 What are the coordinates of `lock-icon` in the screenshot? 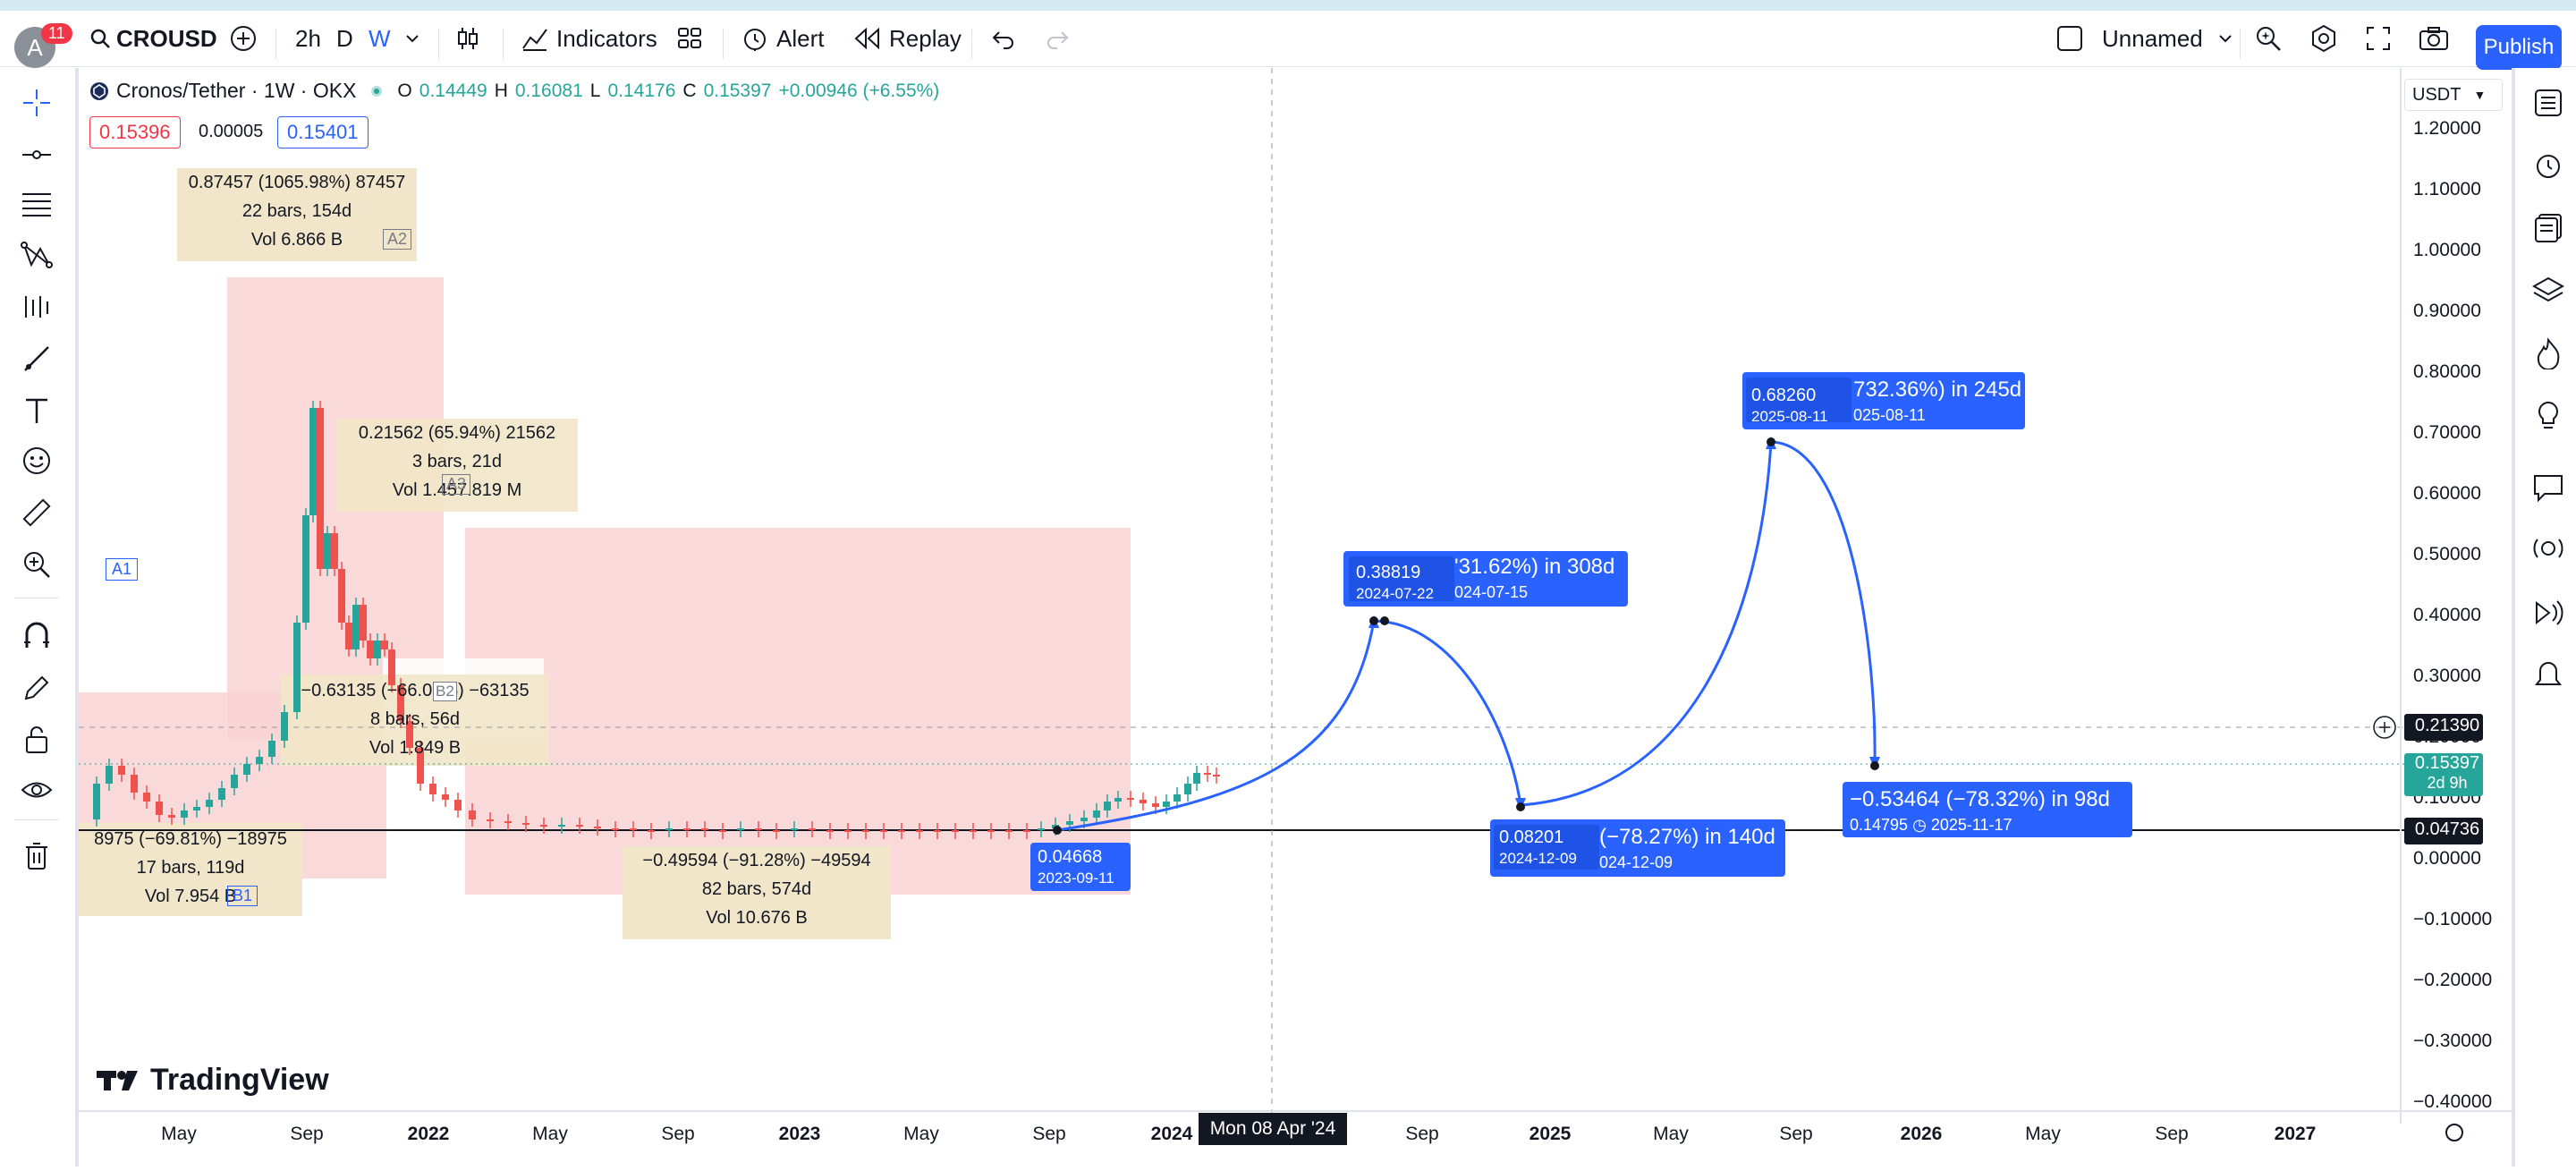 It's located at (36, 739).